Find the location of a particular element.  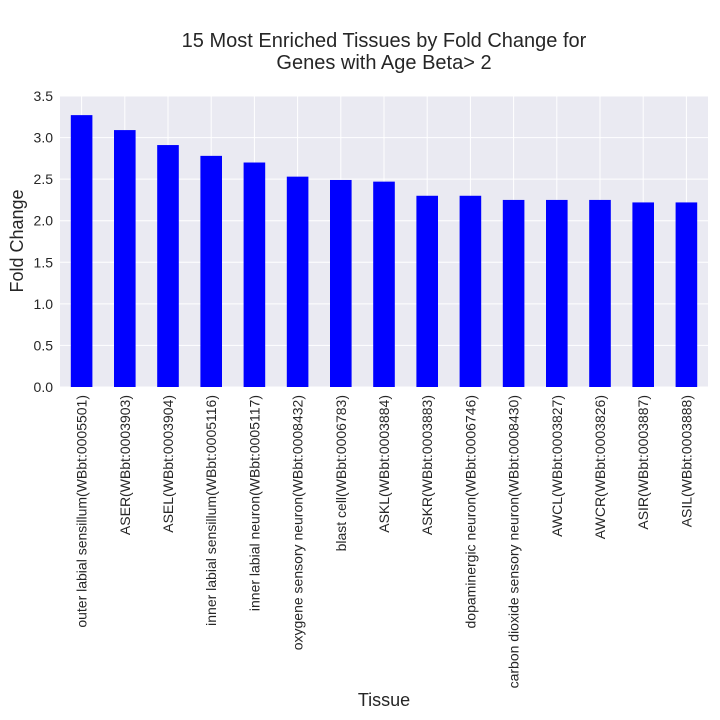

x-tick-label: ASEL(WBbt:0003904) is located at coordinates (168, 464).